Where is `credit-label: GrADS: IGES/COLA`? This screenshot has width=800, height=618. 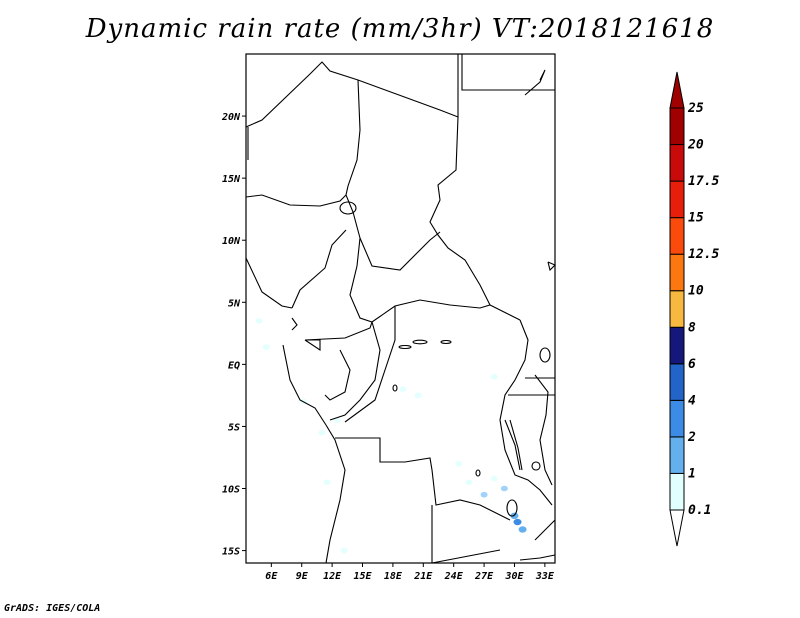
credit-label: GrADS: IGES/COLA is located at coordinates (52, 608).